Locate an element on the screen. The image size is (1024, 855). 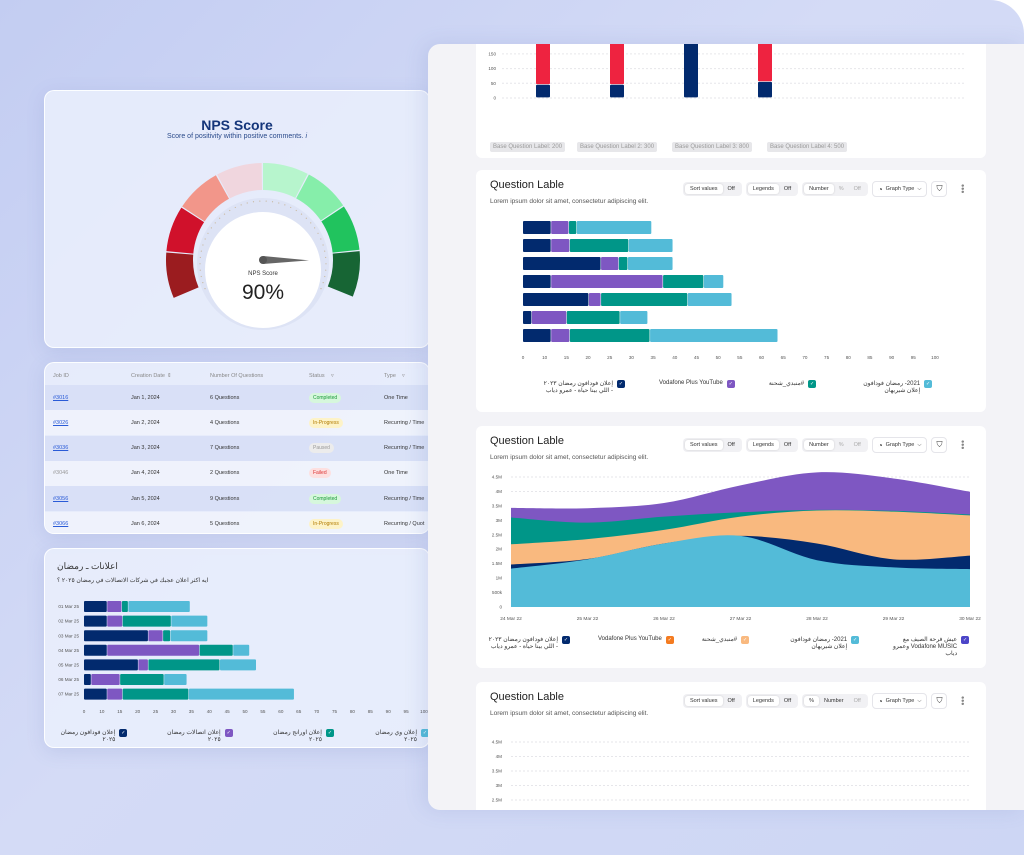
legend-item: ✓ #منبدي_شحنة is located at coordinates (726, 646).